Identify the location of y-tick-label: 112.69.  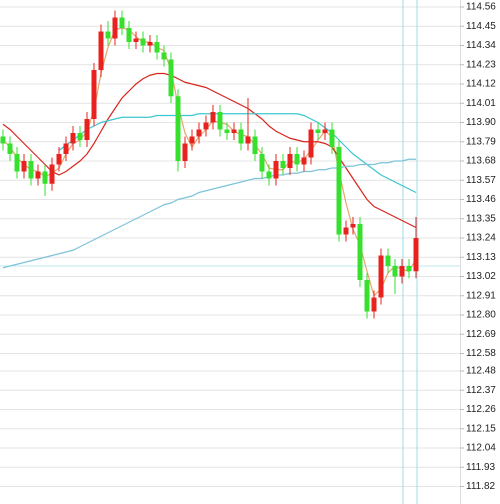
(481, 334).